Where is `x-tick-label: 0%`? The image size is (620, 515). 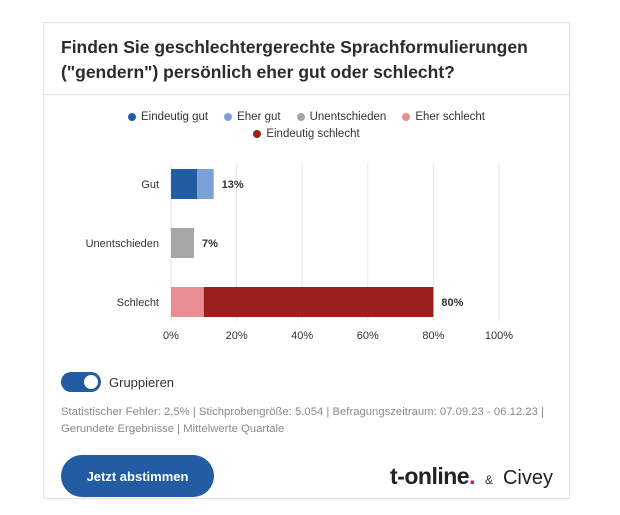 x-tick-label: 0% is located at coordinates (171, 336).